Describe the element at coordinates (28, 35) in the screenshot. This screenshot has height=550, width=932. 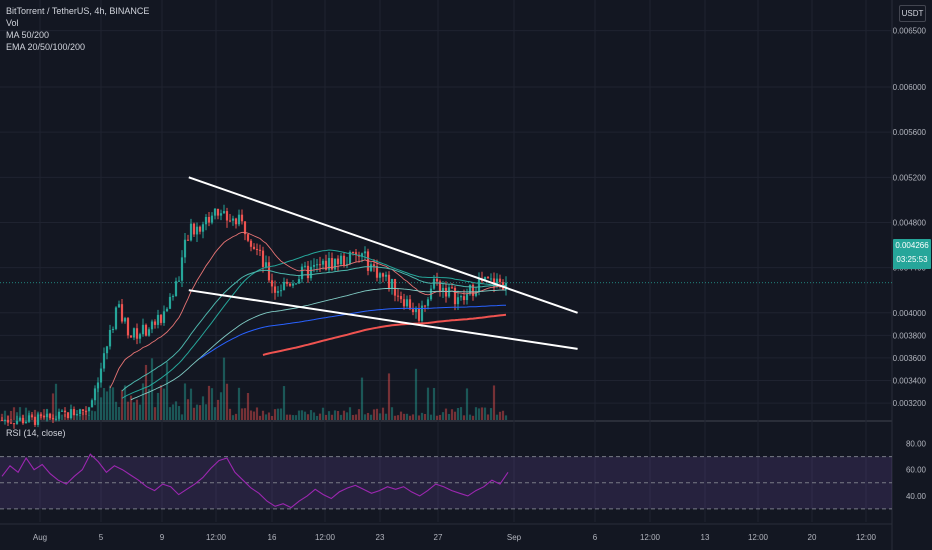
I see `indicator-ma: MA 50/200` at that location.